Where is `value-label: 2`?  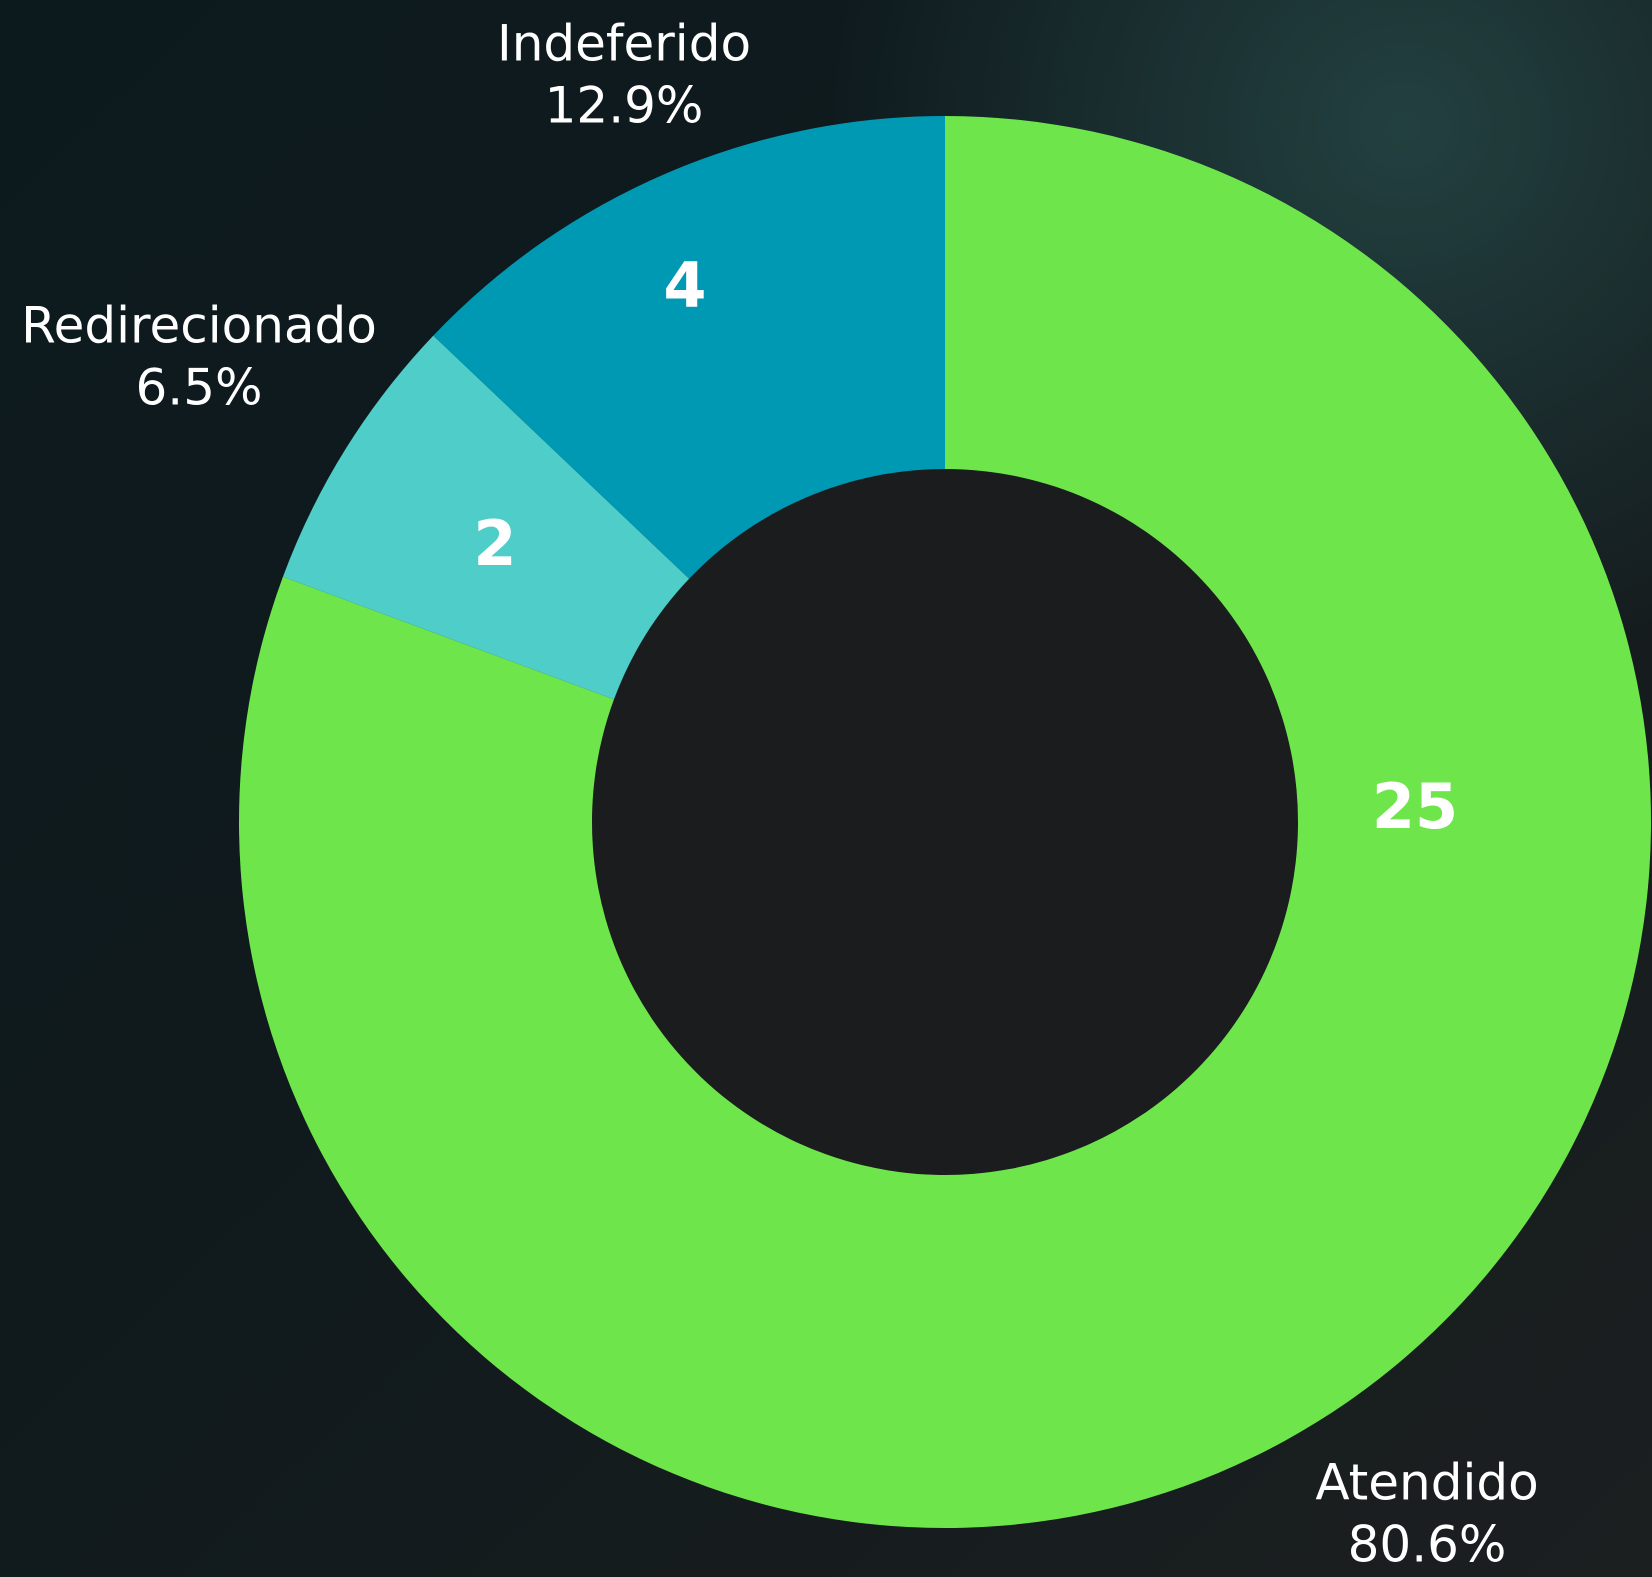 value-label: 2 is located at coordinates (494, 543).